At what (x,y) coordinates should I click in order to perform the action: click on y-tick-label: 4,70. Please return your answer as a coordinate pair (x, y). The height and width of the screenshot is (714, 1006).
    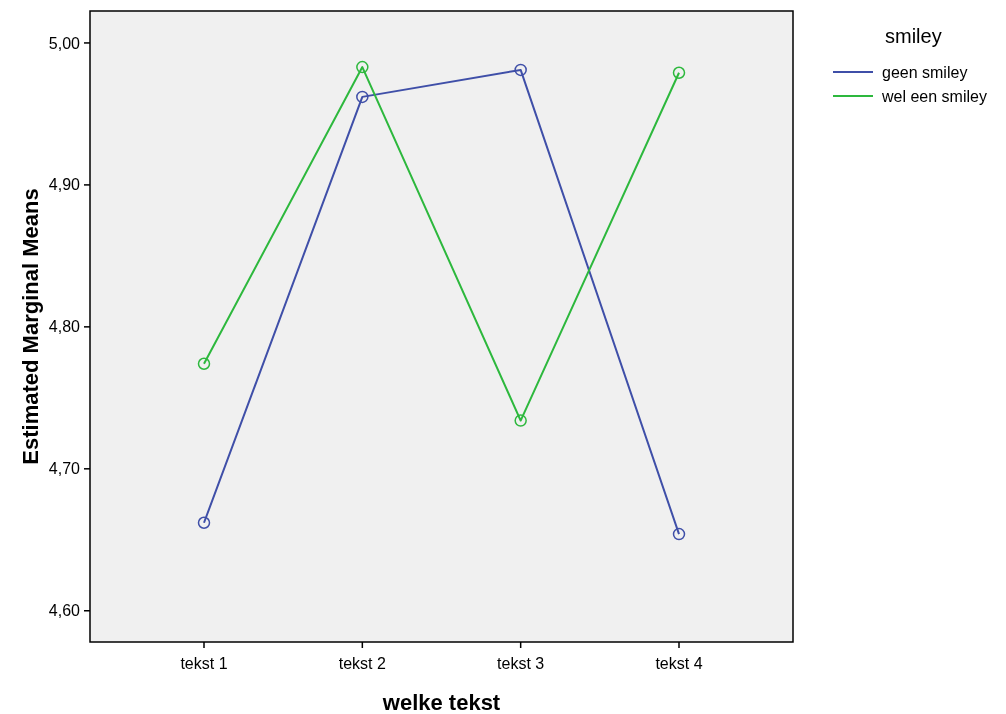
    Looking at the image, I should click on (64, 469).